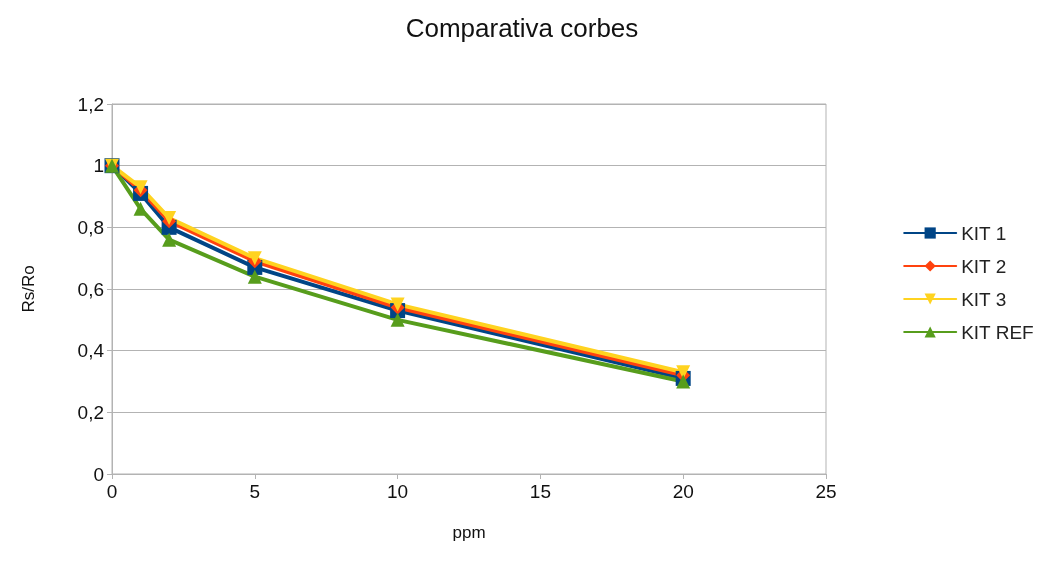 The height and width of the screenshot is (565, 1044). Describe the element at coordinates (90, 289) in the screenshot. I see `y-tick-label: 0,6` at that location.